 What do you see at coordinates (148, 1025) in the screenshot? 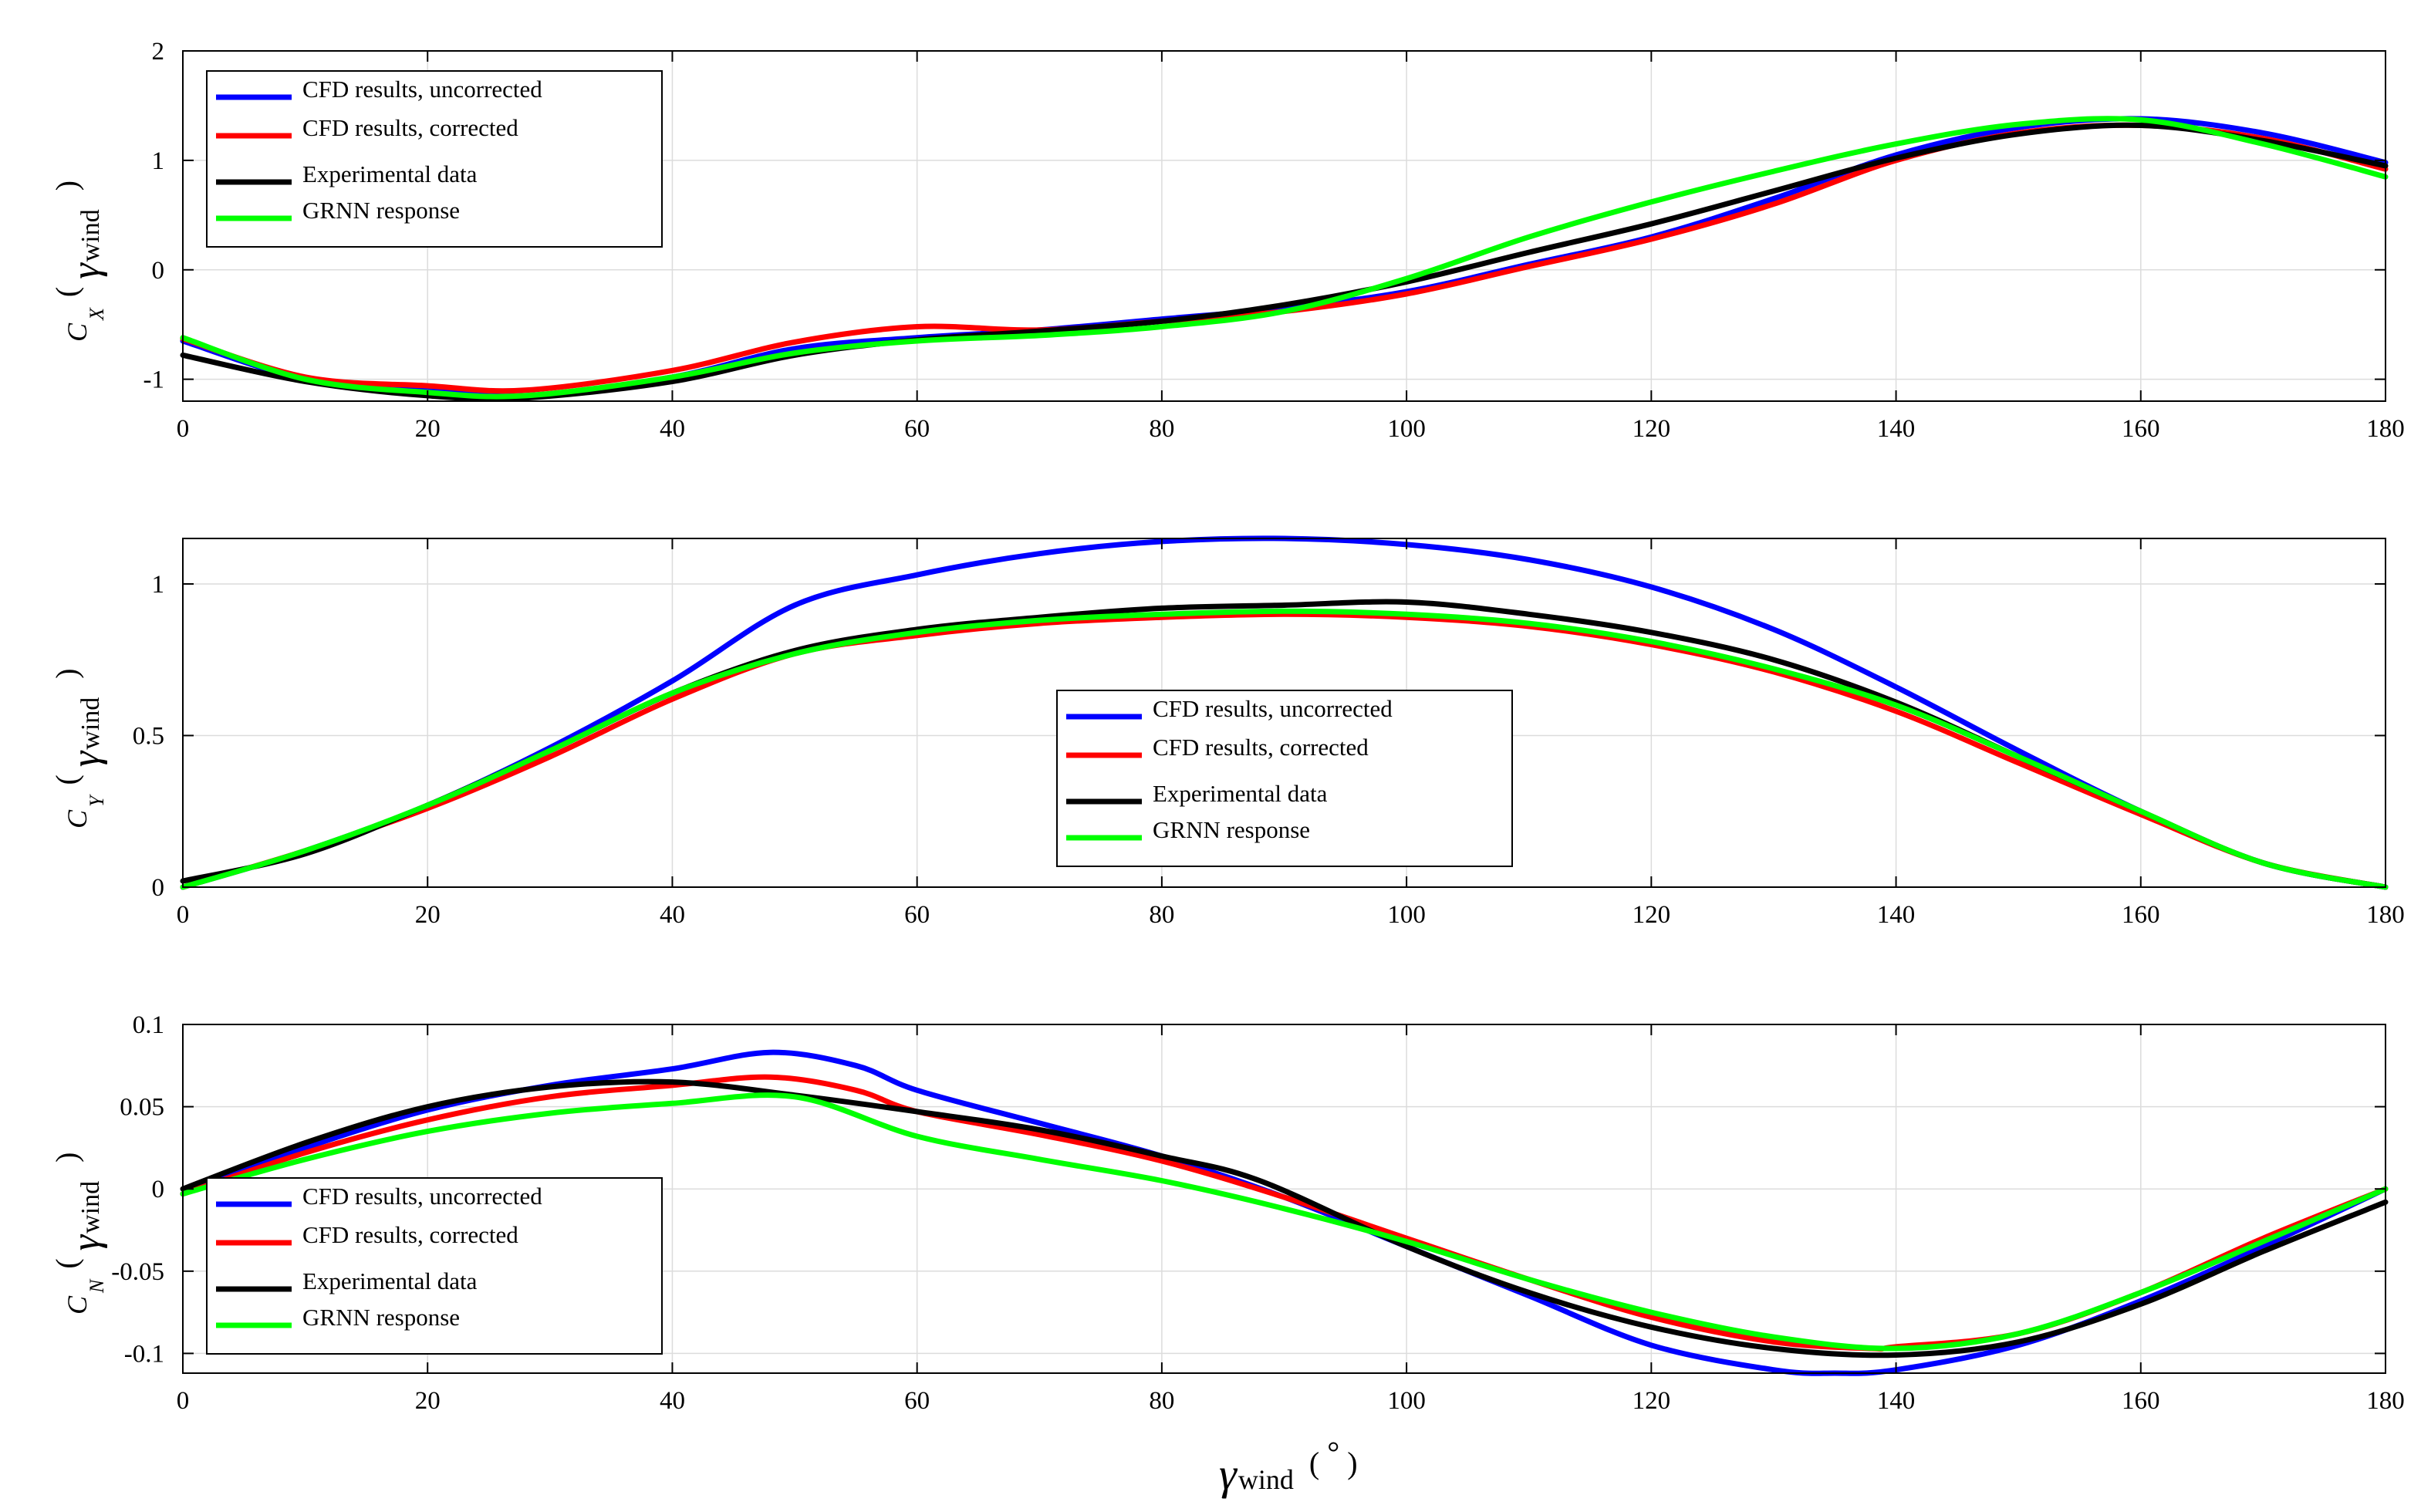
I see `y-tick-label: 0.1` at bounding box center [148, 1025].